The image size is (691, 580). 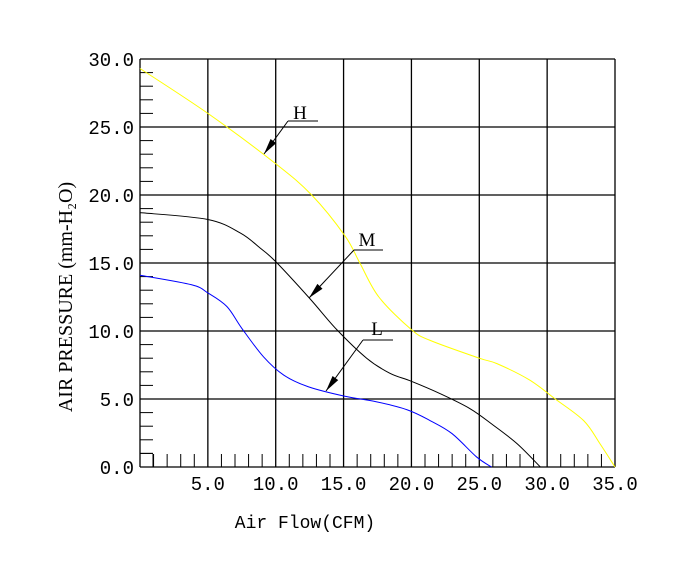 What do you see at coordinates (111, 129) in the screenshot?
I see `y-tick-label: 25.0` at bounding box center [111, 129].